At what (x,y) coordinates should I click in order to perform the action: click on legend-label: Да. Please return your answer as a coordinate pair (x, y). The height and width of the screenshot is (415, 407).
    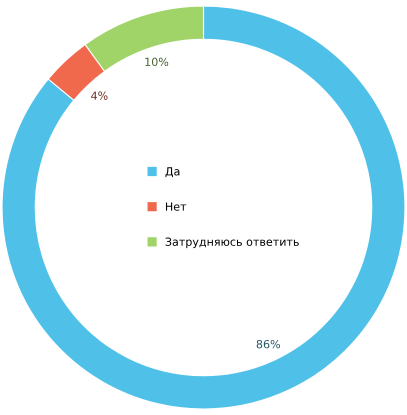
    Looking at the image, I should click on (172, 172).